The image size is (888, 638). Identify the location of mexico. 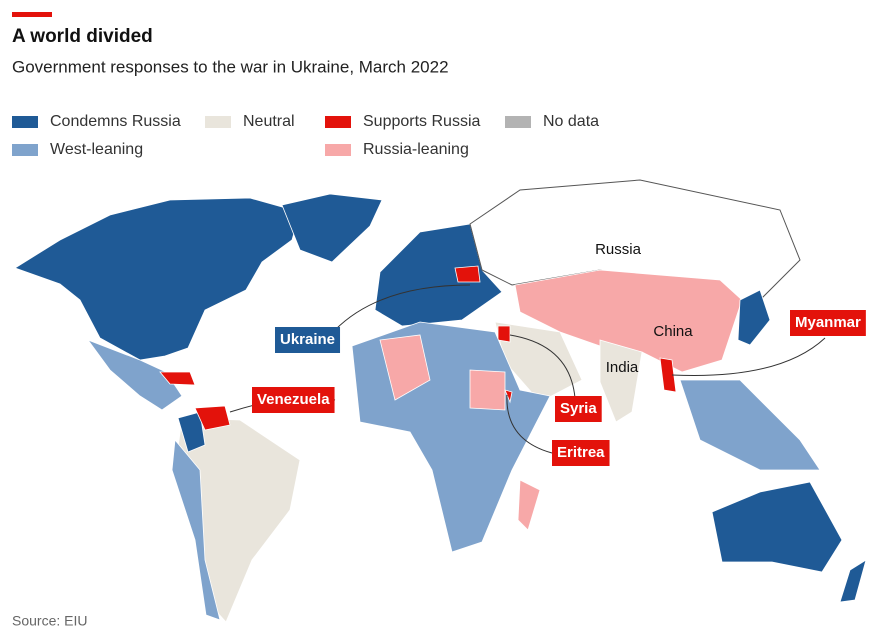
(134, 375).